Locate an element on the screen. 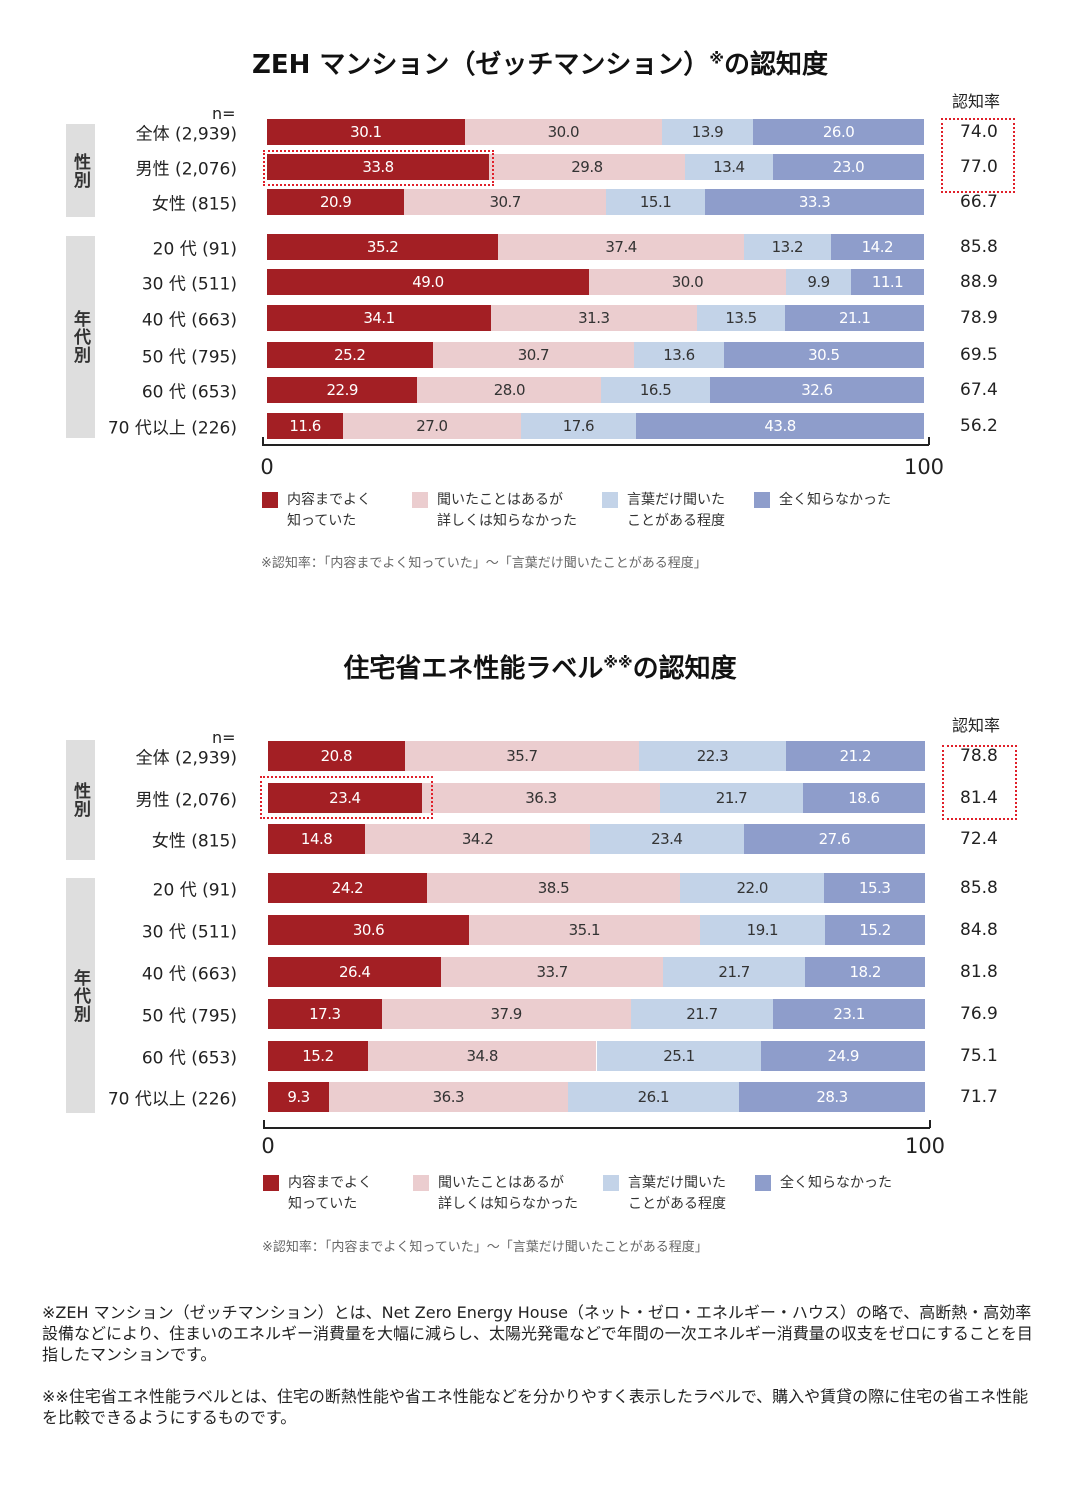  bar-segment: 23.1 is located at coordinates (849, 1014).